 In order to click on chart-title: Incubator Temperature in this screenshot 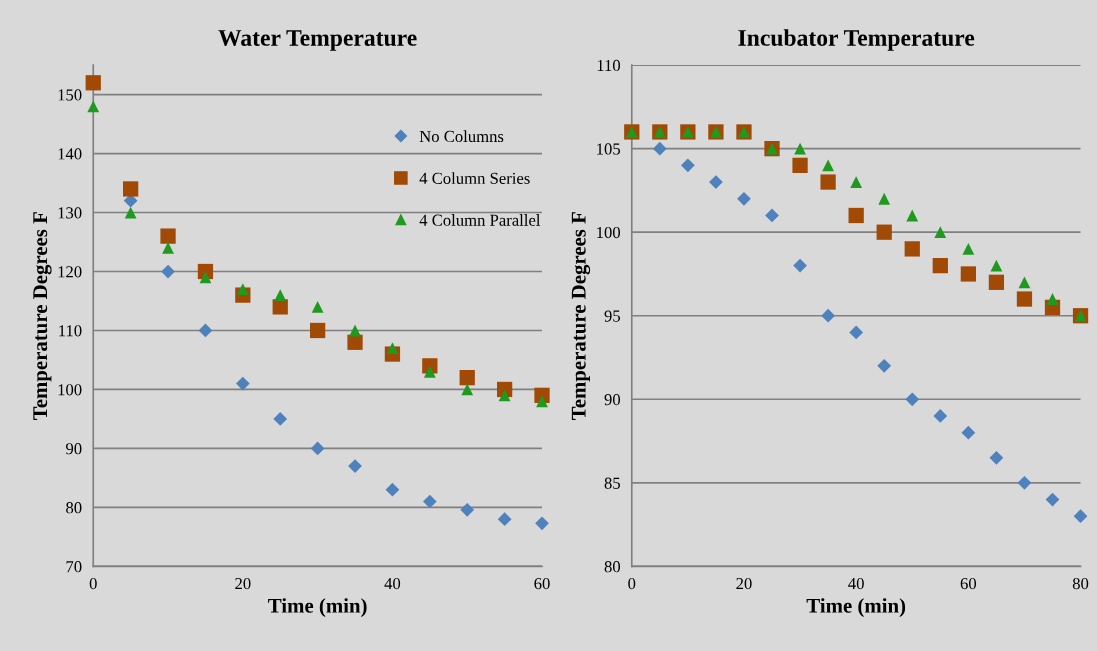, I will do `click(856, 40)`.